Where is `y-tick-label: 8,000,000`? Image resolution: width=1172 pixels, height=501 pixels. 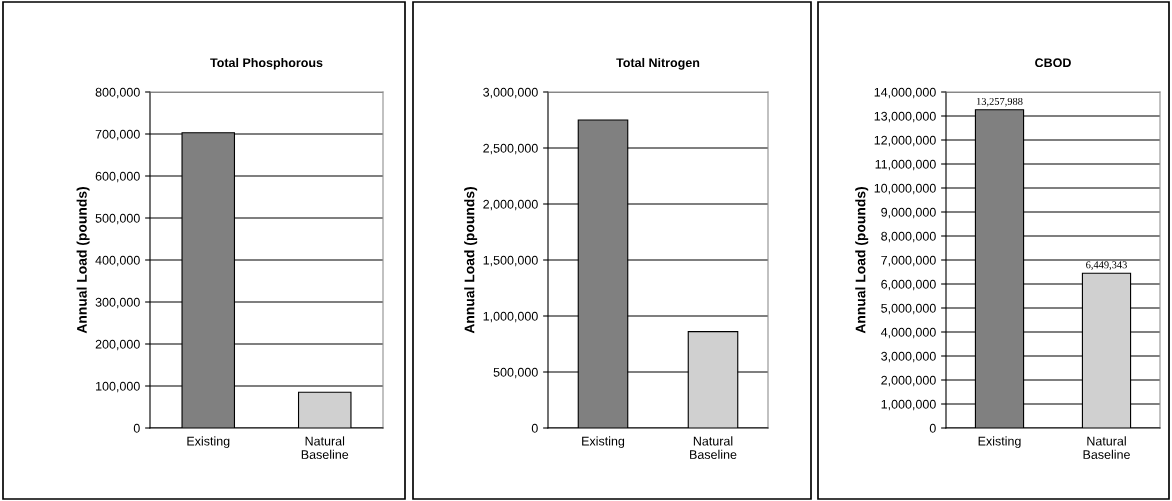
y-tick-label: 8,000,000 is located at coordinates (908, 237).